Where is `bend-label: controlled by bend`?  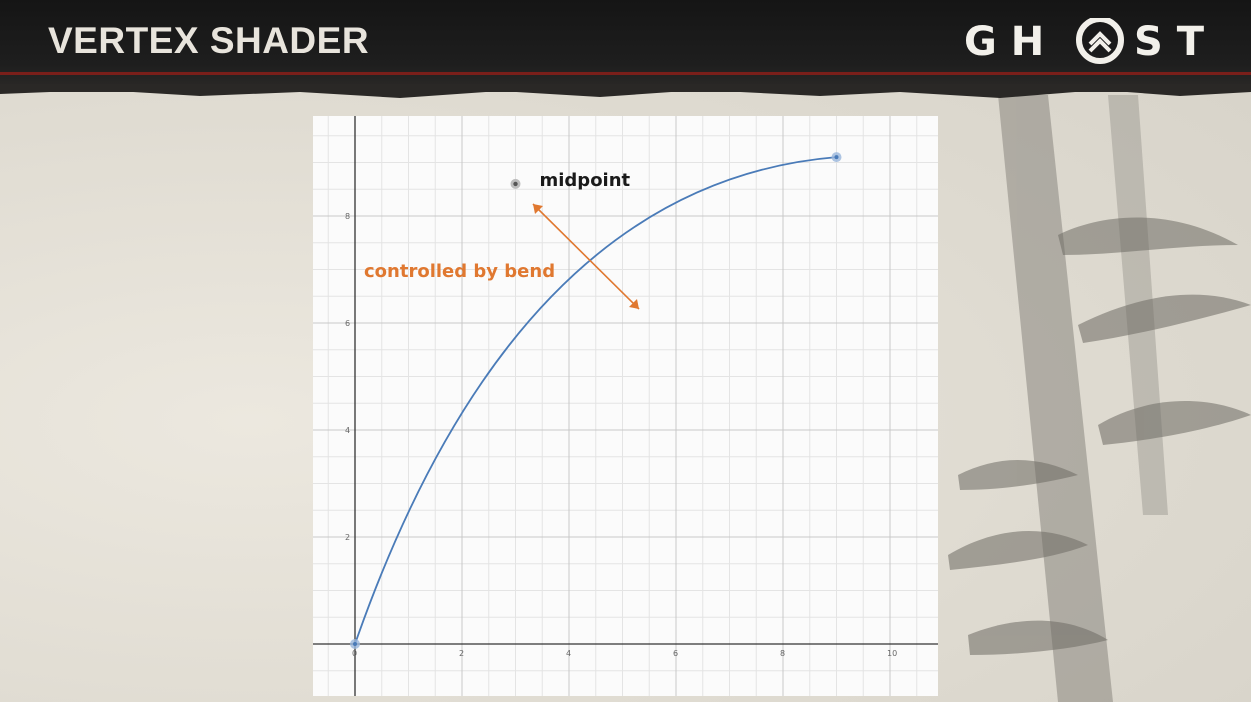 bend-label: controlled by bend is located at coordinates (459, 271).